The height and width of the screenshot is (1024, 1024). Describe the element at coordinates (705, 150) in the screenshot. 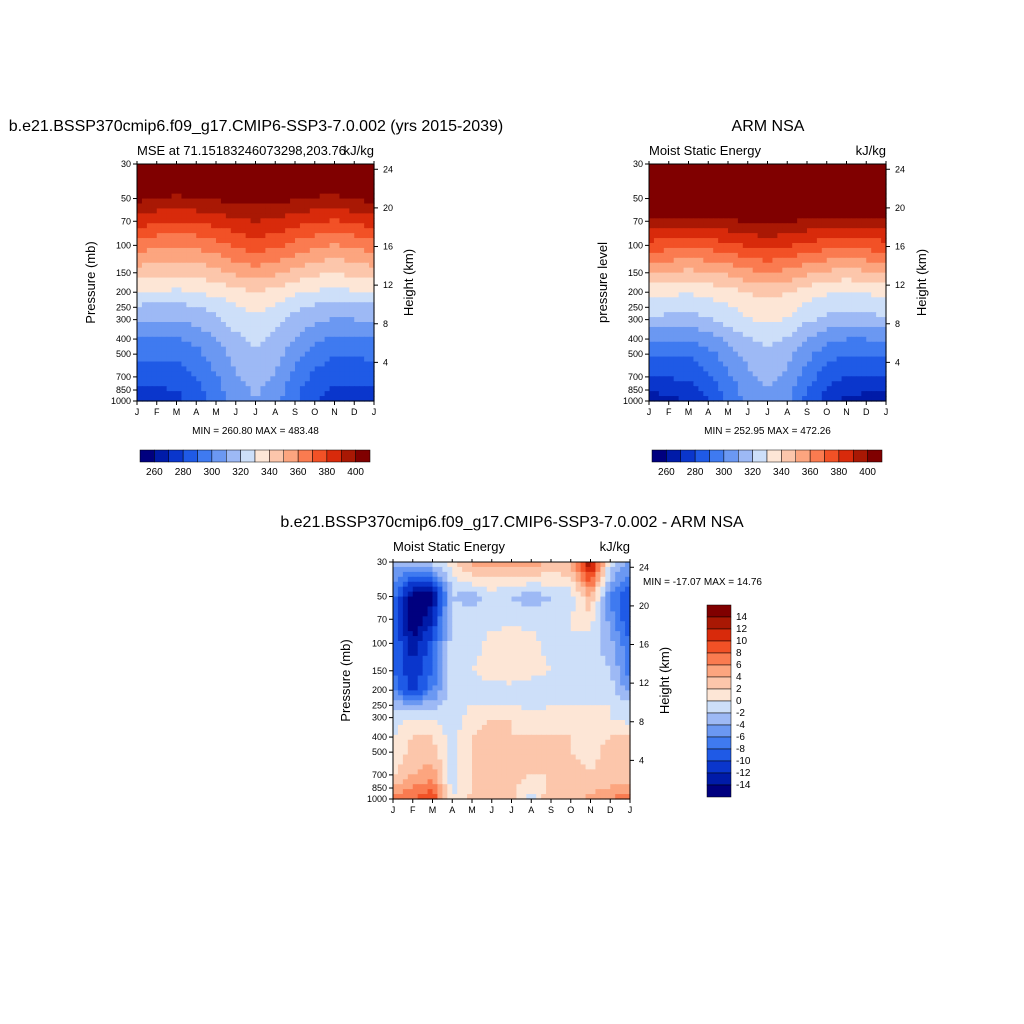

I see `chart-subtitle-left: Moist Static Energy` at that location.